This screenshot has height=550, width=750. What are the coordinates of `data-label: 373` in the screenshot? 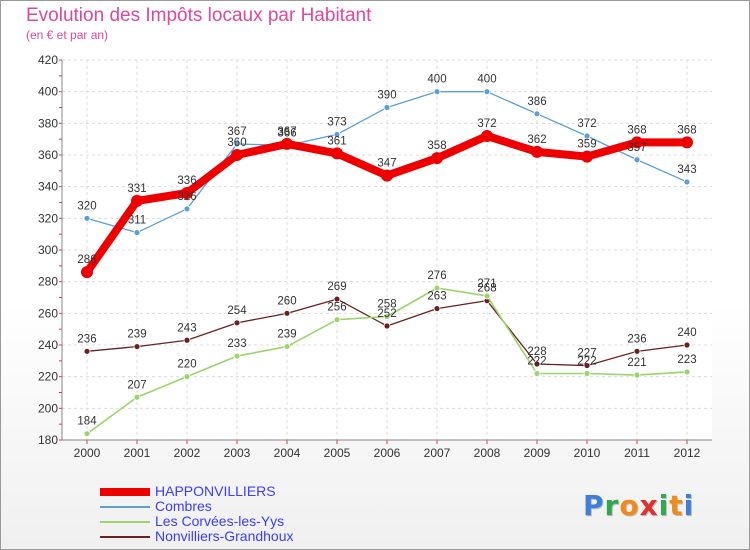 It's located at (336, 122).